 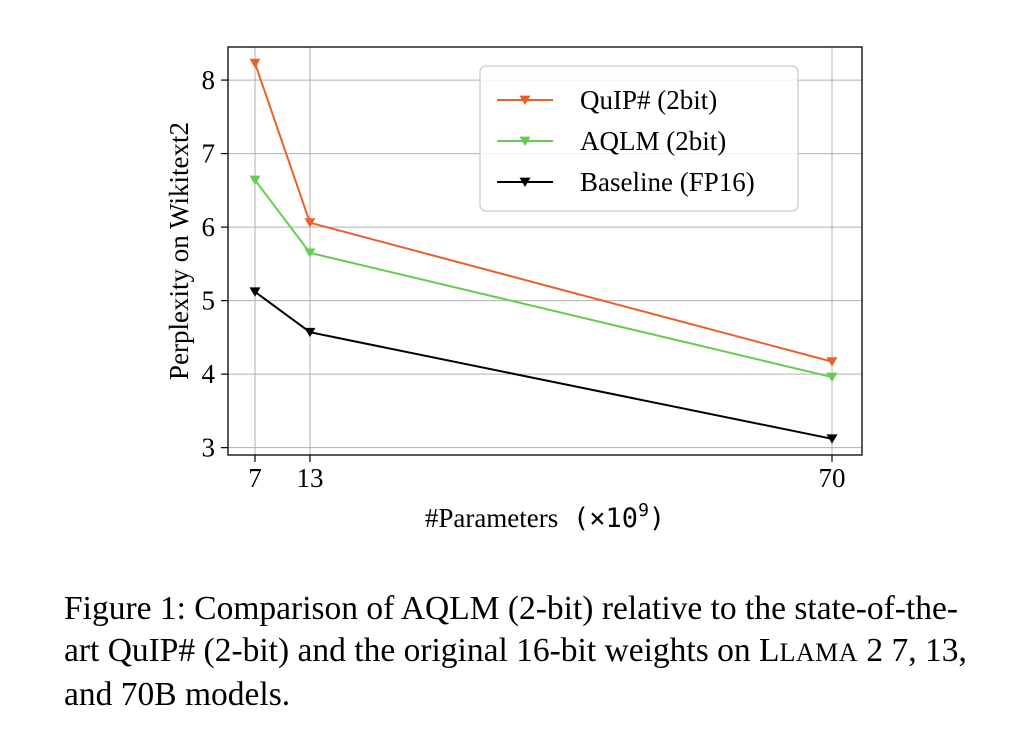 I want to click on legend-label: QuIP# (2bit), so click(x=648, y=100).